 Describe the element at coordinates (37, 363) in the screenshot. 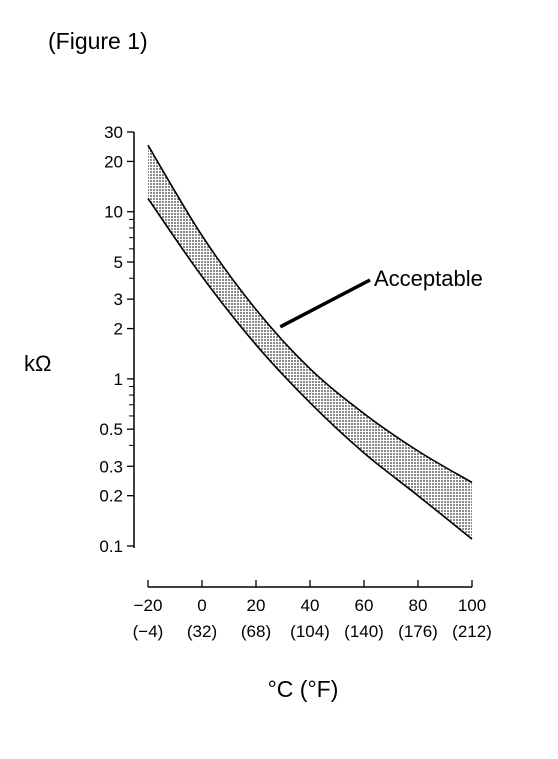

I see `y-axis-label: kΩ` at that location.